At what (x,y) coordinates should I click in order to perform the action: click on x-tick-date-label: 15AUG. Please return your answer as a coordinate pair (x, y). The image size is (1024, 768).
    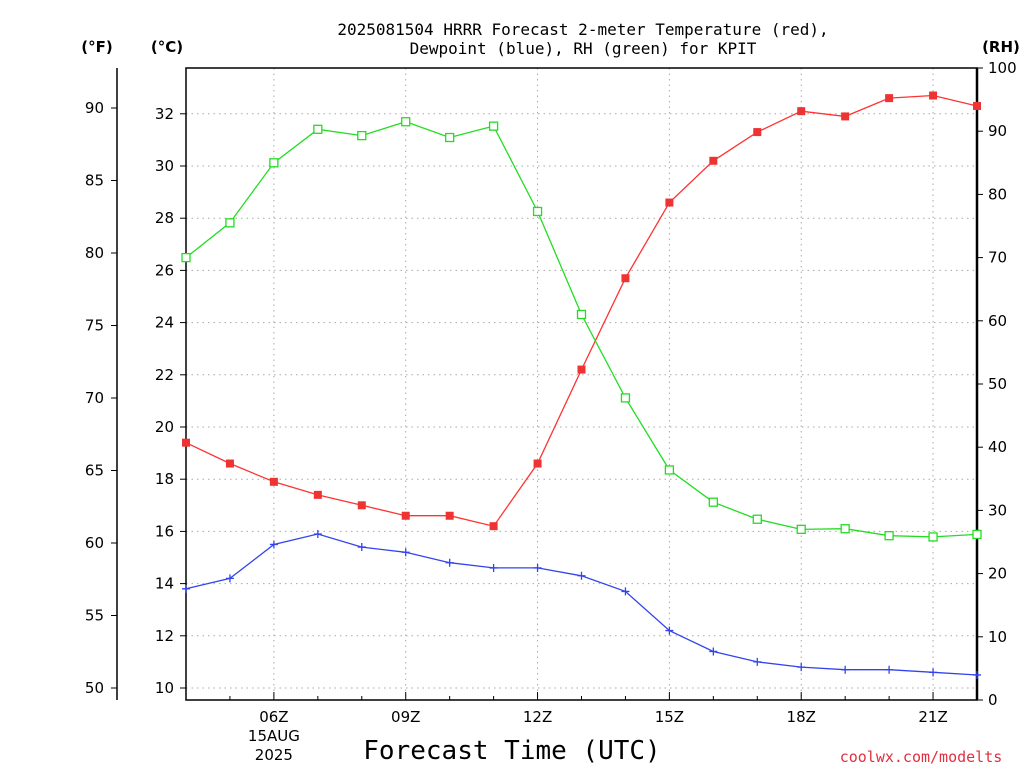
    Looking at the image, I should click on (274, 736).